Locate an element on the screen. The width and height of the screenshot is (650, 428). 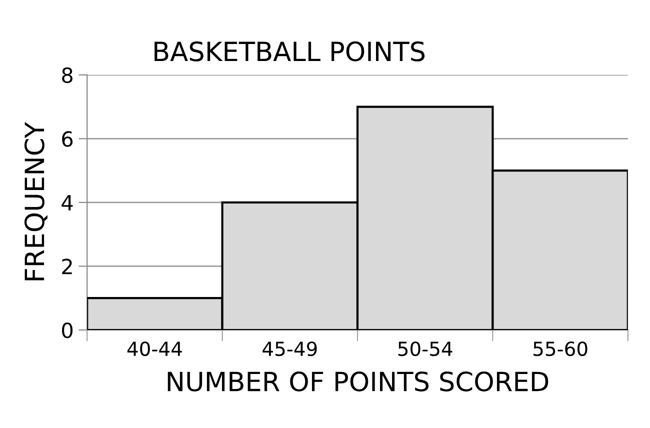
y-tick-label: 4 is located at coordinates (67, 202).